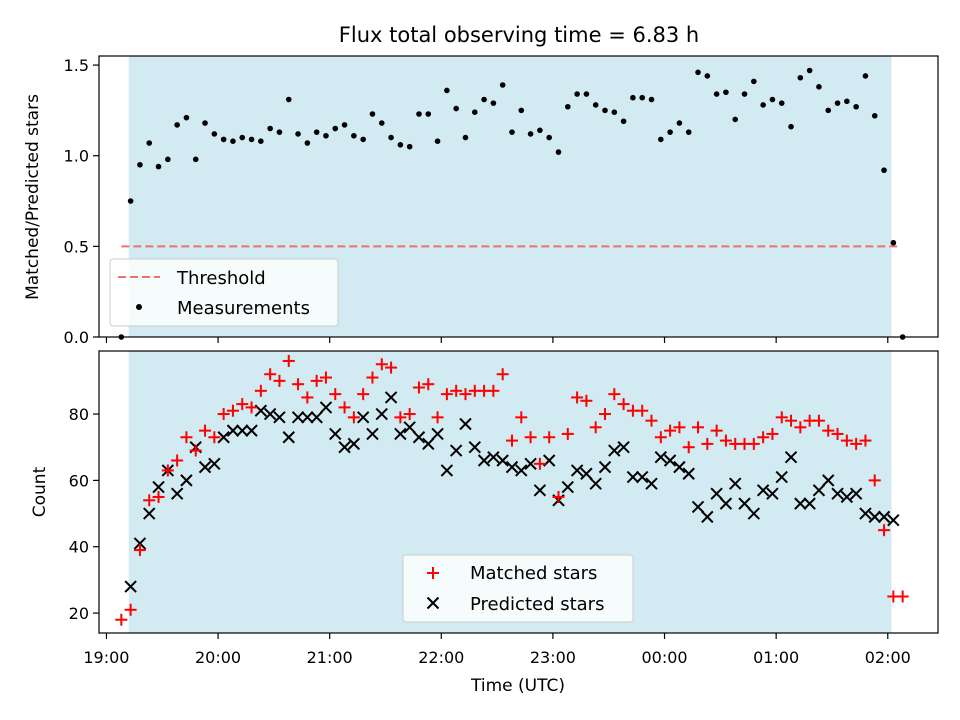  I want to click on y-tick-label: 1.0, so click(76, 156).